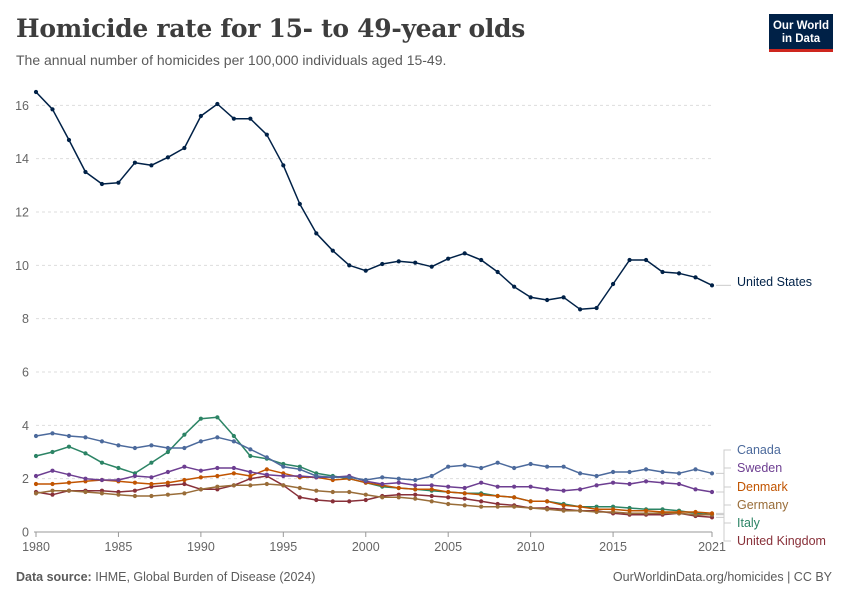 This screenshot has height=600, width=850. Describe the element at coordinates (448, 547) in the screenshot. I see `x-tick-label: 2005` at that location.